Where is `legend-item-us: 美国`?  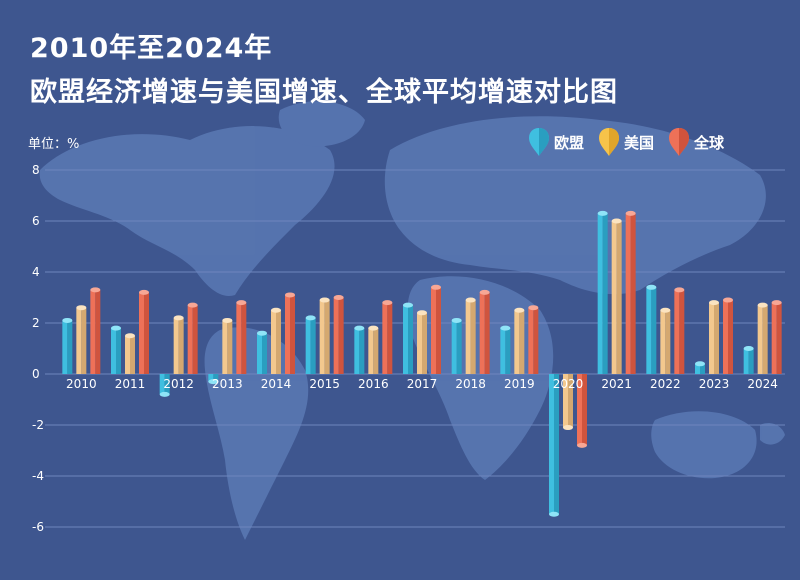
legend-item-us: 美国 is located at coordinates (626, 142).